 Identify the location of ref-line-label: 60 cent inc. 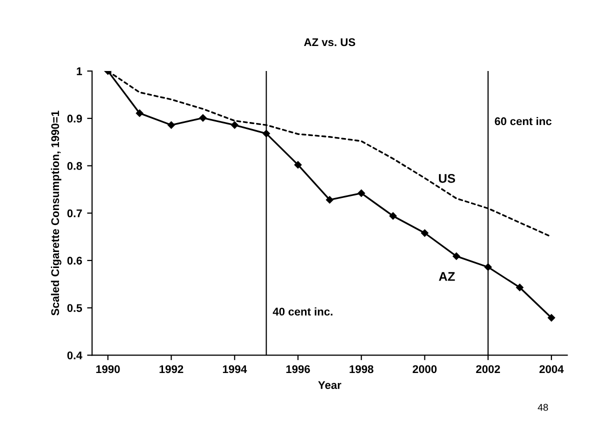
(523, 121).